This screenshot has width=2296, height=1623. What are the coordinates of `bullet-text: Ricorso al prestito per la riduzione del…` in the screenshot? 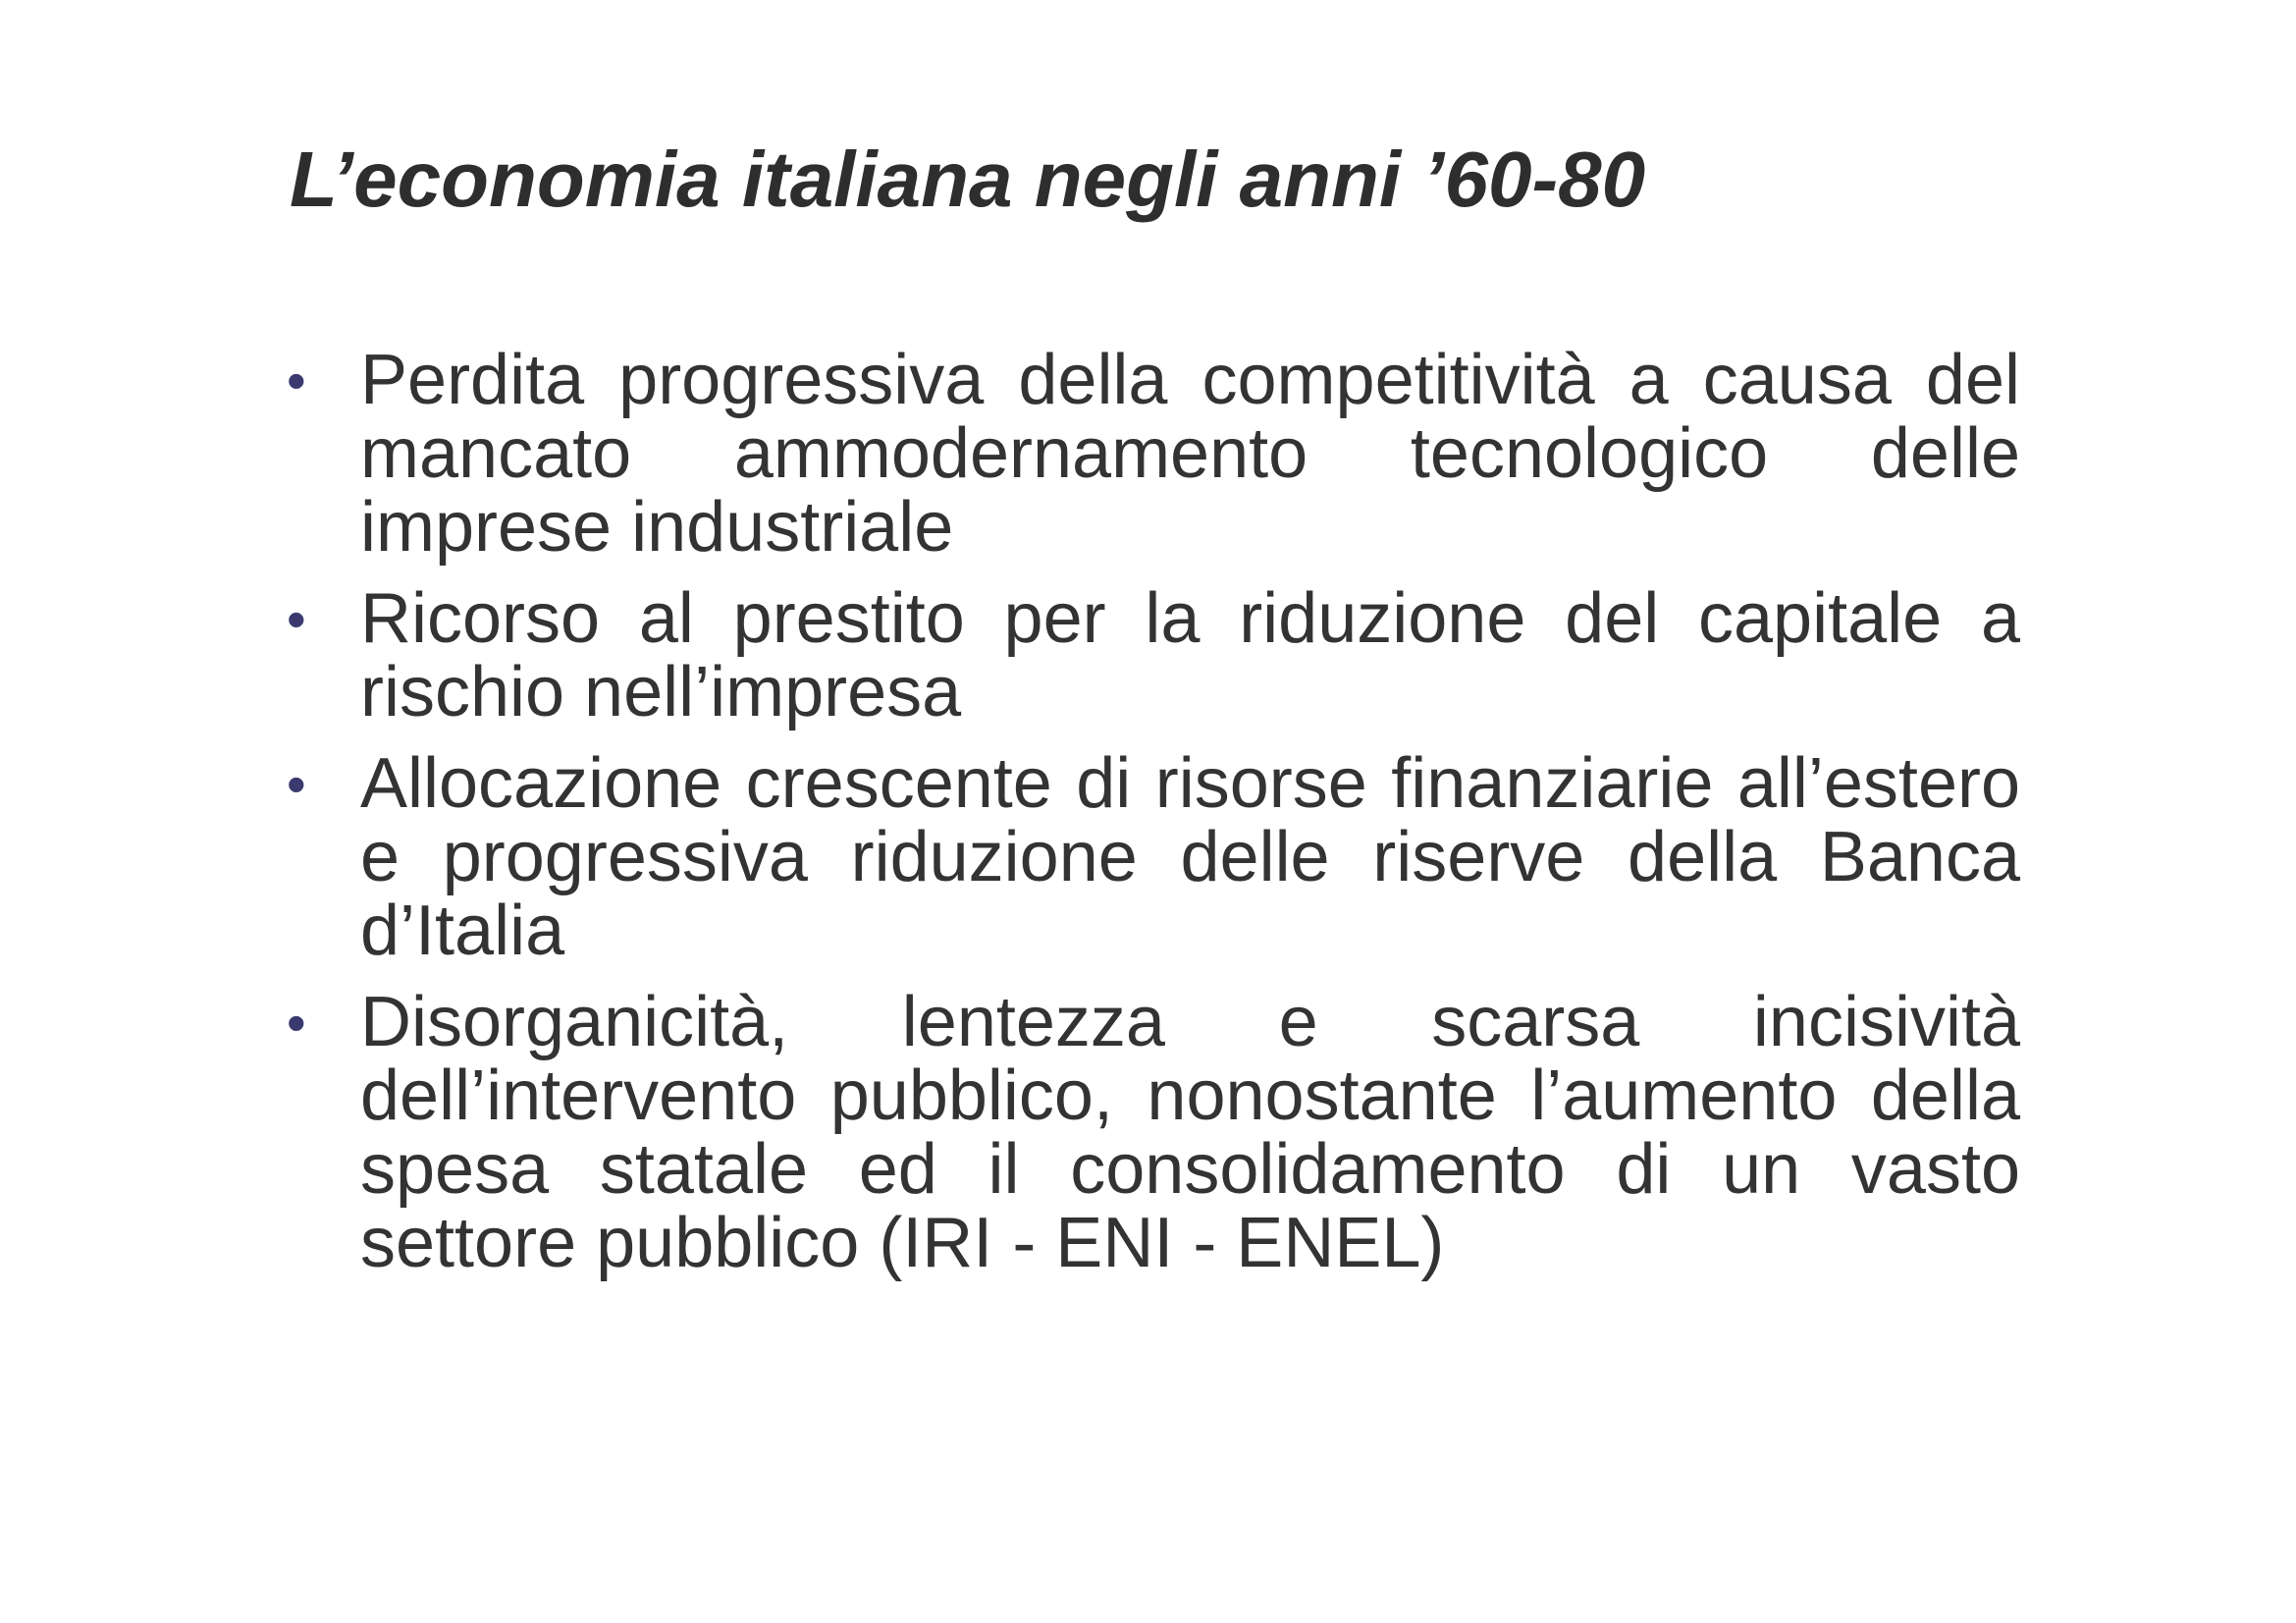 It's located at (1190, 655).